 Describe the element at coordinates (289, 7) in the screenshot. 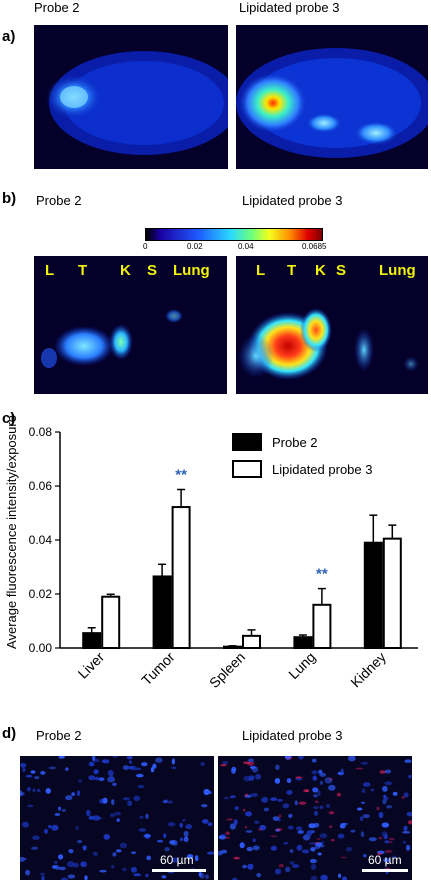

I see `panel-a-right-title: Lipidated probe 3` at that location.